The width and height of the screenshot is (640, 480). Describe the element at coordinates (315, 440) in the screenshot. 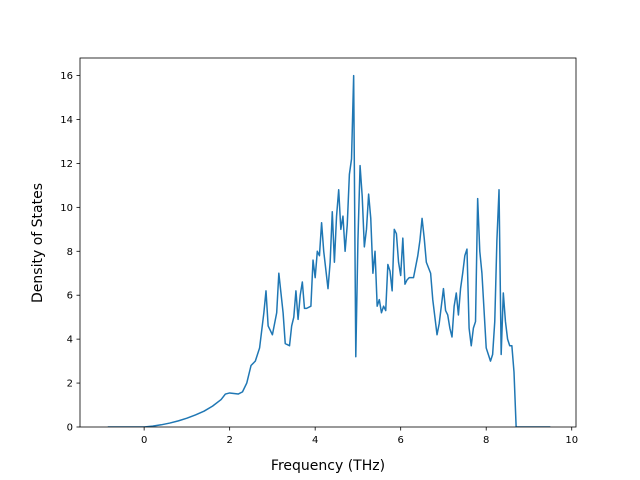

I see `x-tick-label-4: 4` at that location.